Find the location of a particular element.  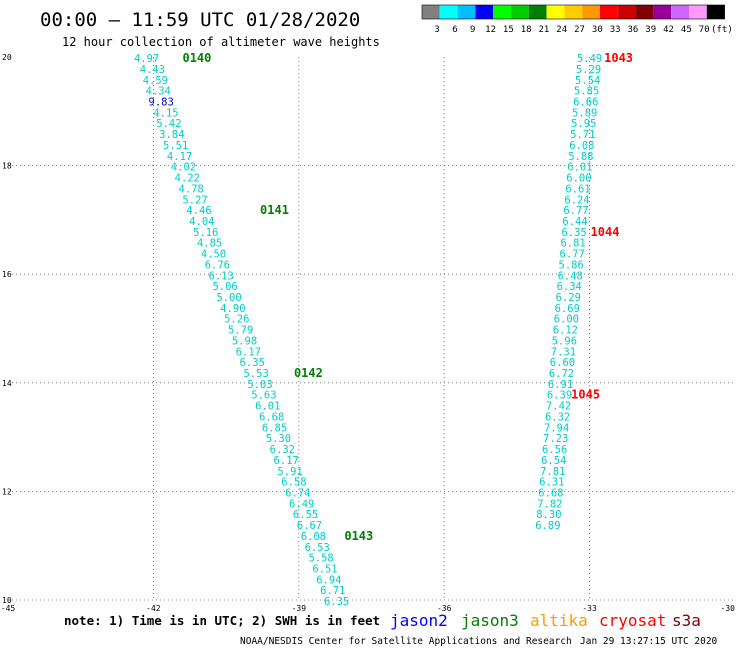

wave-height-value: 6.44 is located at coordinates (574, 222).